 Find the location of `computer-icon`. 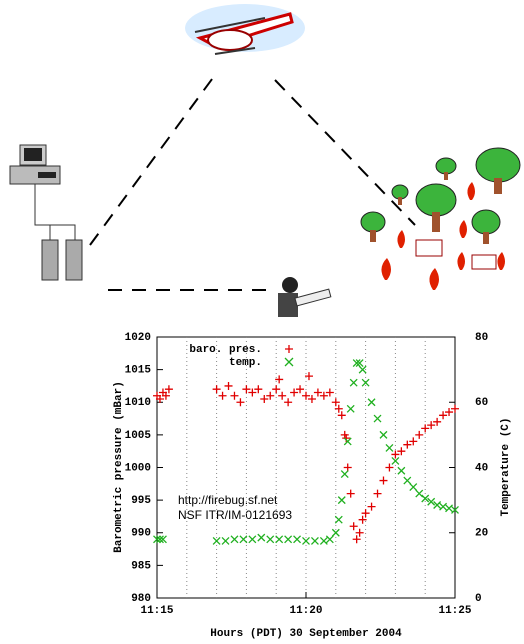

computer-icon is located at coordinates (42, 192).